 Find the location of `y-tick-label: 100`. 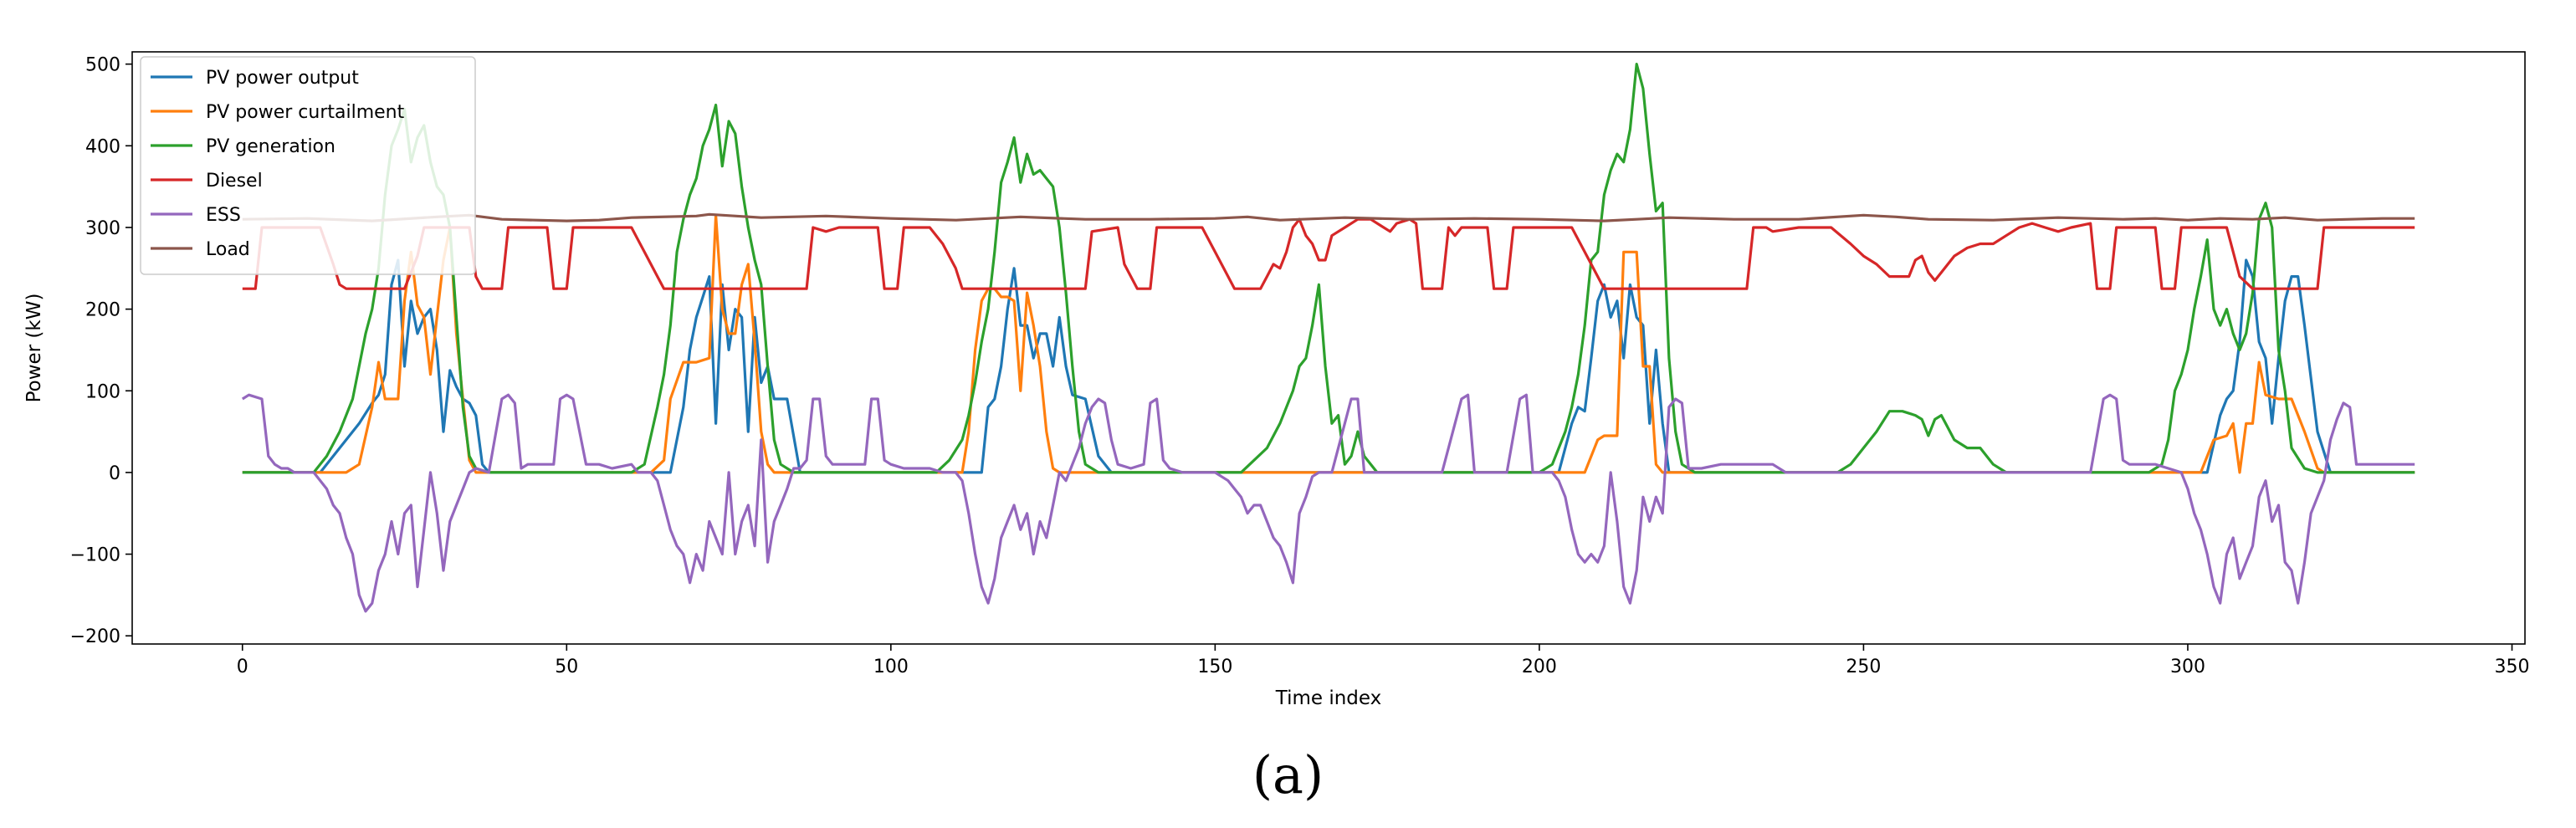

y-tick-label: 100 is located at coordinates (103, 391).